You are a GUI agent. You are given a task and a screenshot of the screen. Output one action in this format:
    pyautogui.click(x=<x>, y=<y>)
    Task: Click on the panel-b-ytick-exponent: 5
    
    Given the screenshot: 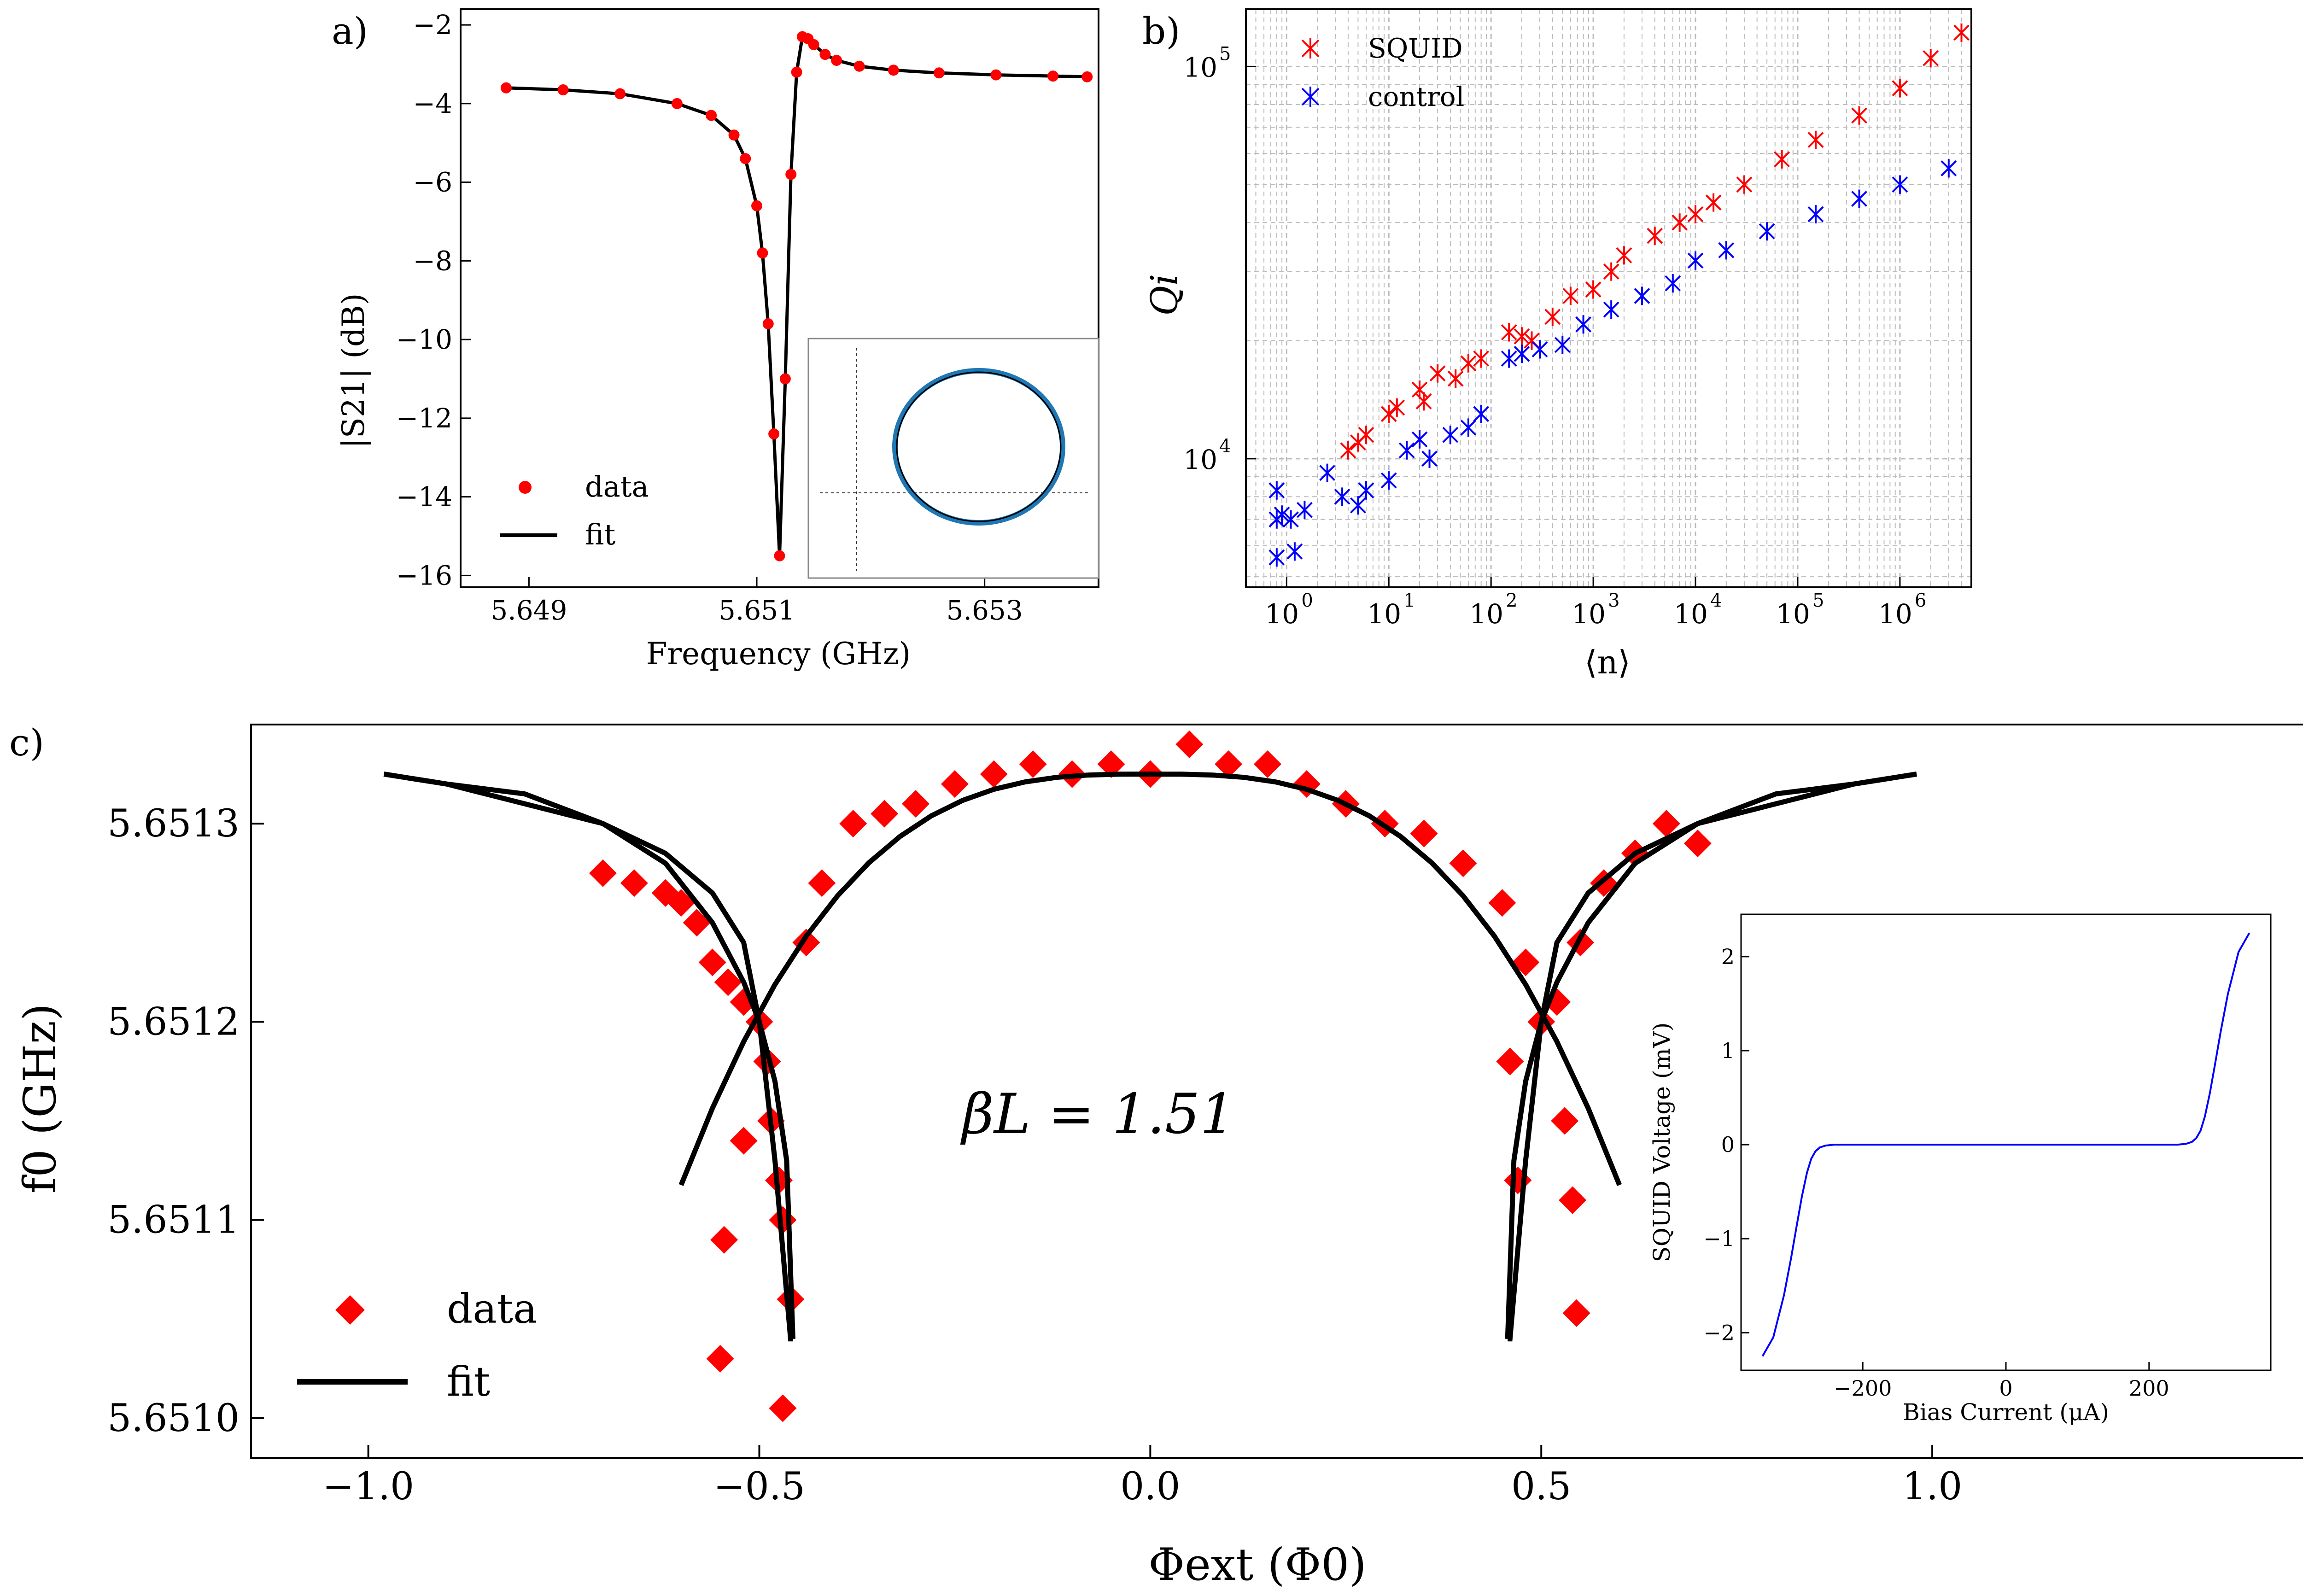 What is the action you would take?
    pyautogui.click(x=1225, y=53)
    